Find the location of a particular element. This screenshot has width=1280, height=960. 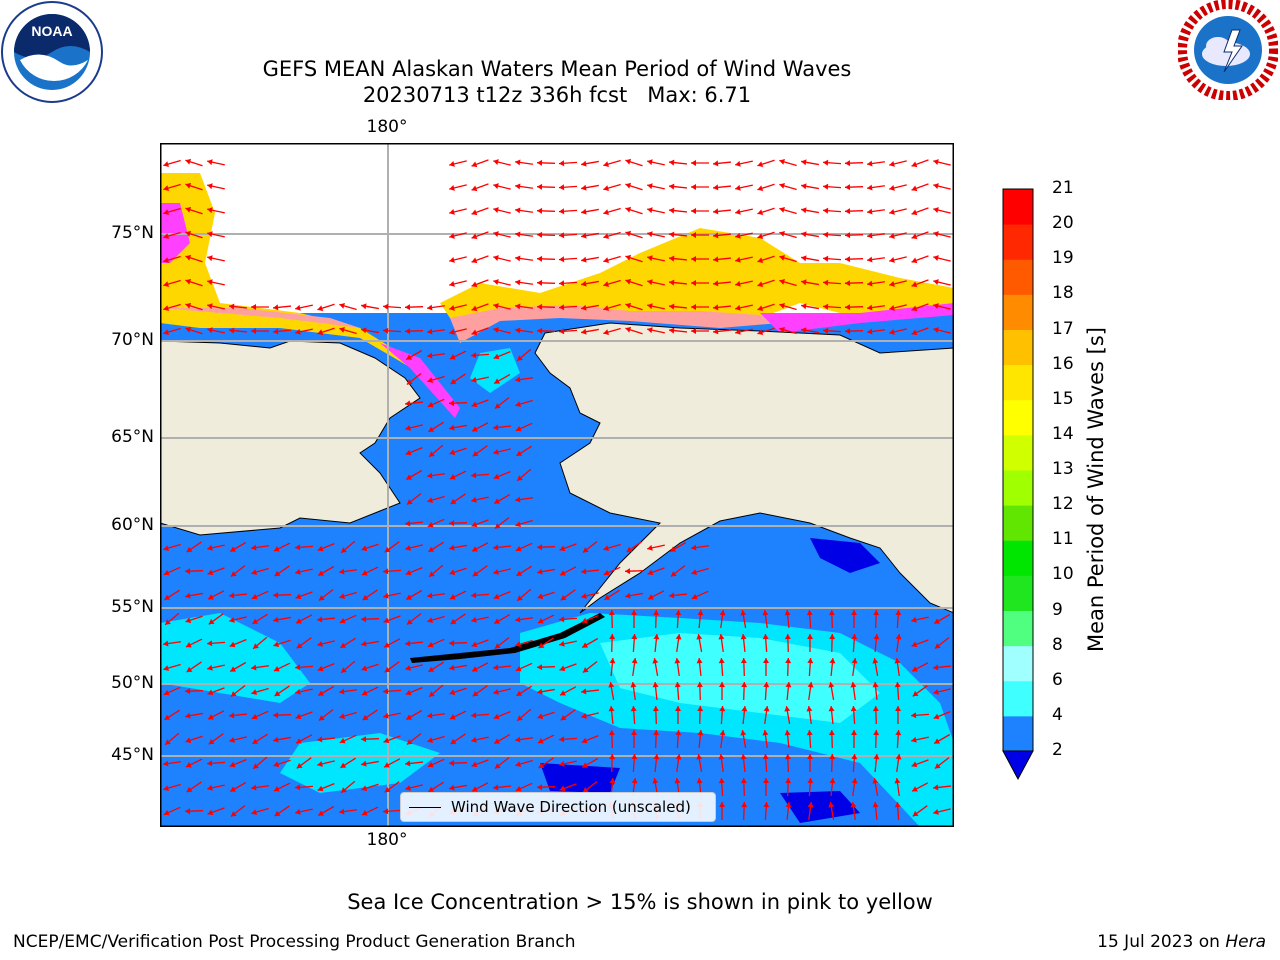

footer-date: 15 Jul 2023 on Hera is located at coordinates (1181, 942).